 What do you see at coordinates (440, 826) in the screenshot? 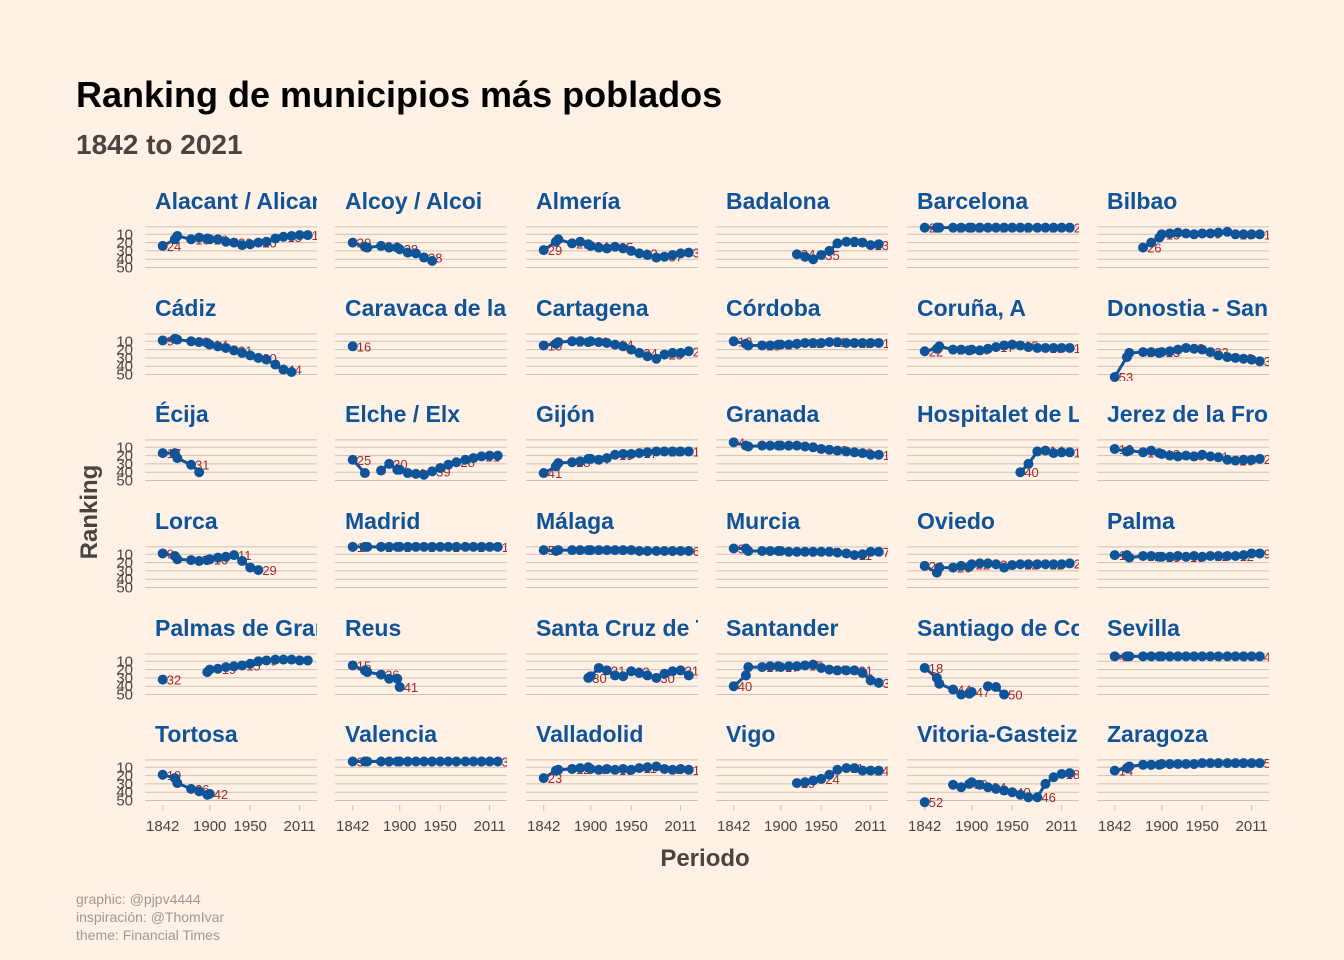
I see `x-tick-label: 1950` at bounding box center [440, 826].